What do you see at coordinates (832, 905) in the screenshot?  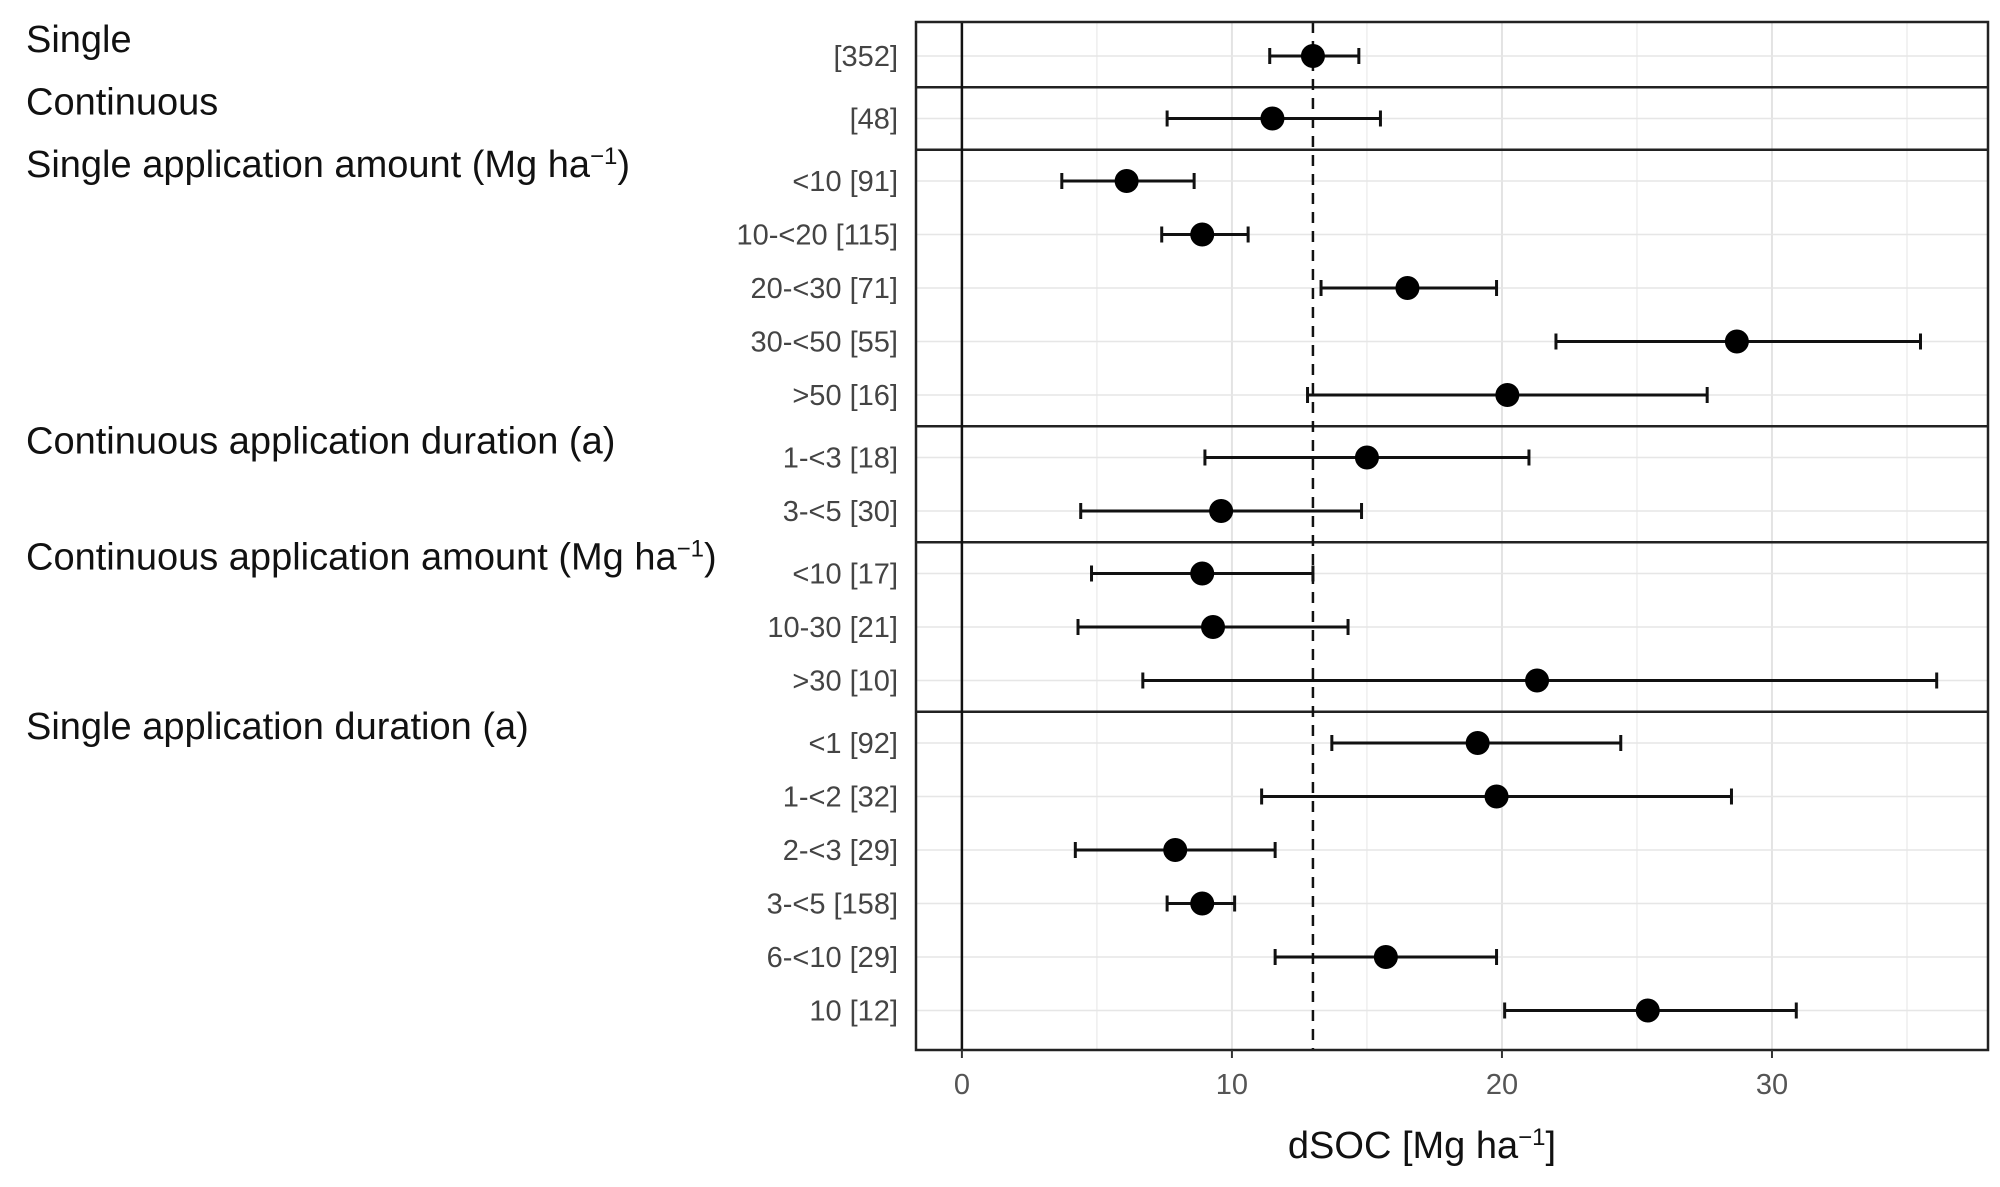 I see `row-label: 3-<5 [158]` at bounding box center [832, 905].